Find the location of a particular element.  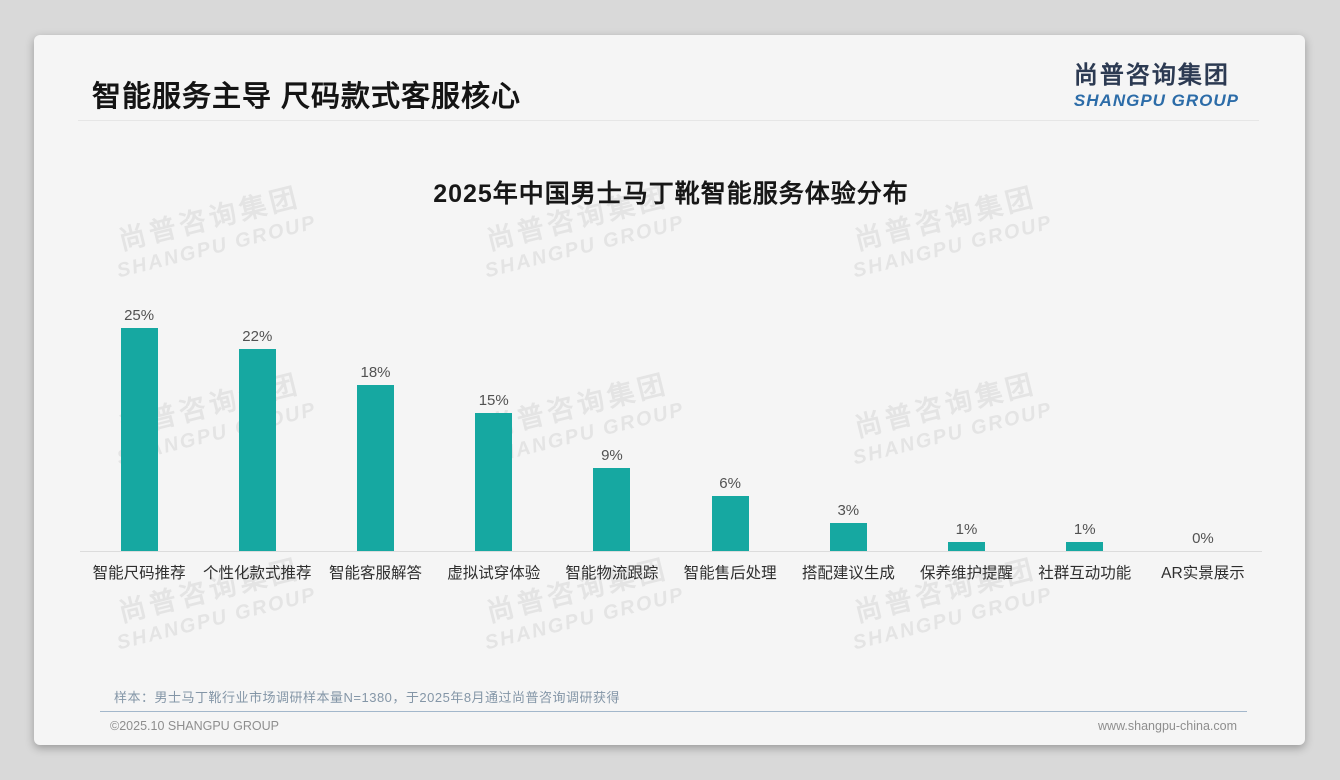

x-axis-label: 智能客服解答 is located at coordinates (376, 573).